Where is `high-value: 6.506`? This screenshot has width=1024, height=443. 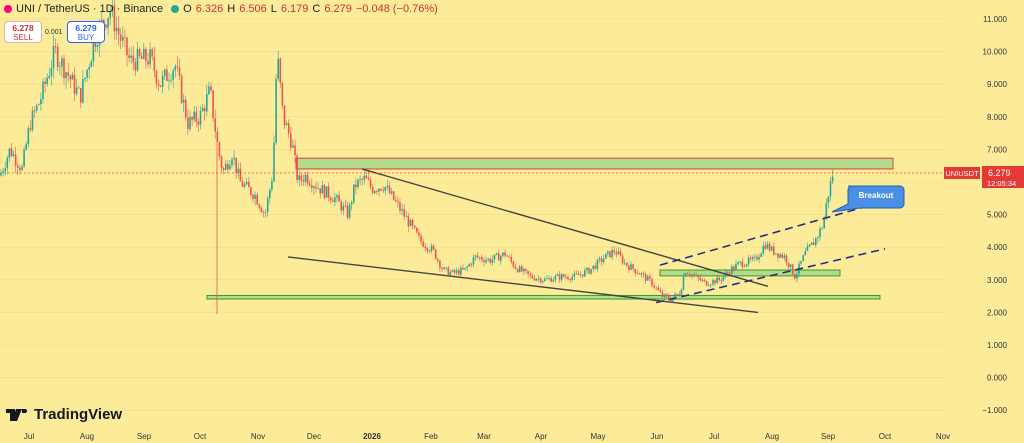 high-value: 6.506 is located at coordinates (253, 9).